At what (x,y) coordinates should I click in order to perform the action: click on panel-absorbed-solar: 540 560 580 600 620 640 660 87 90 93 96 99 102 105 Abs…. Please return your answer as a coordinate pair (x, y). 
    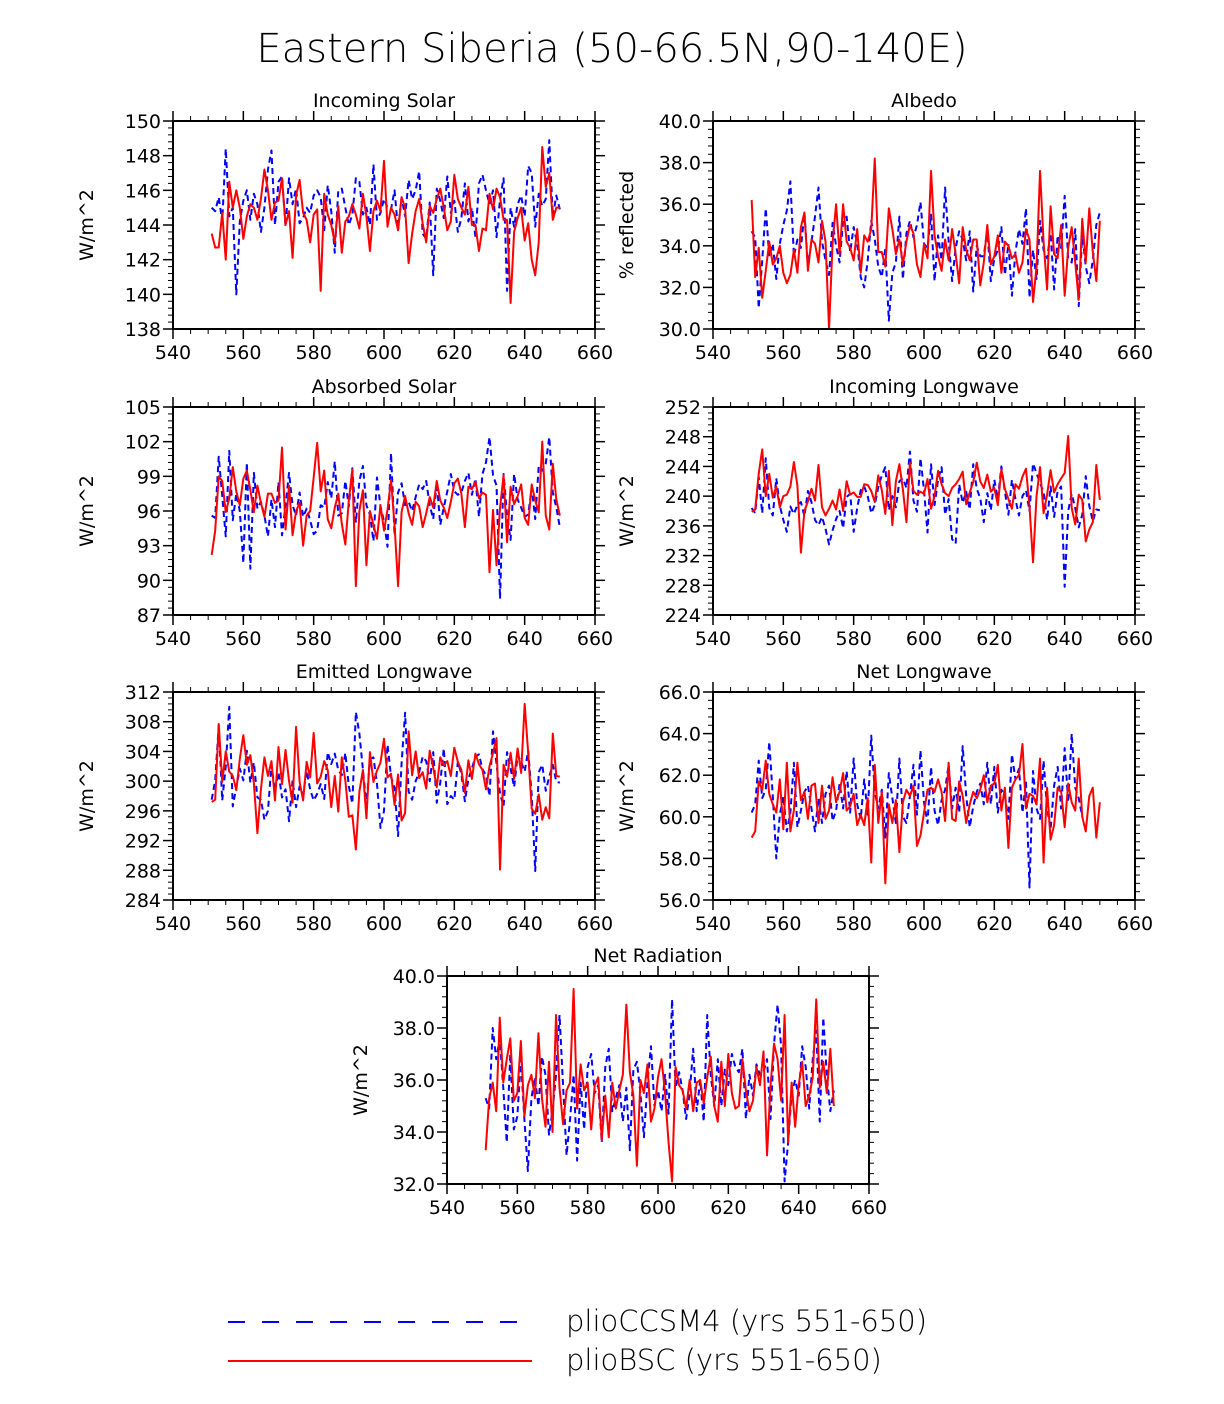
    Looking at the image, I should click on (344, 513).